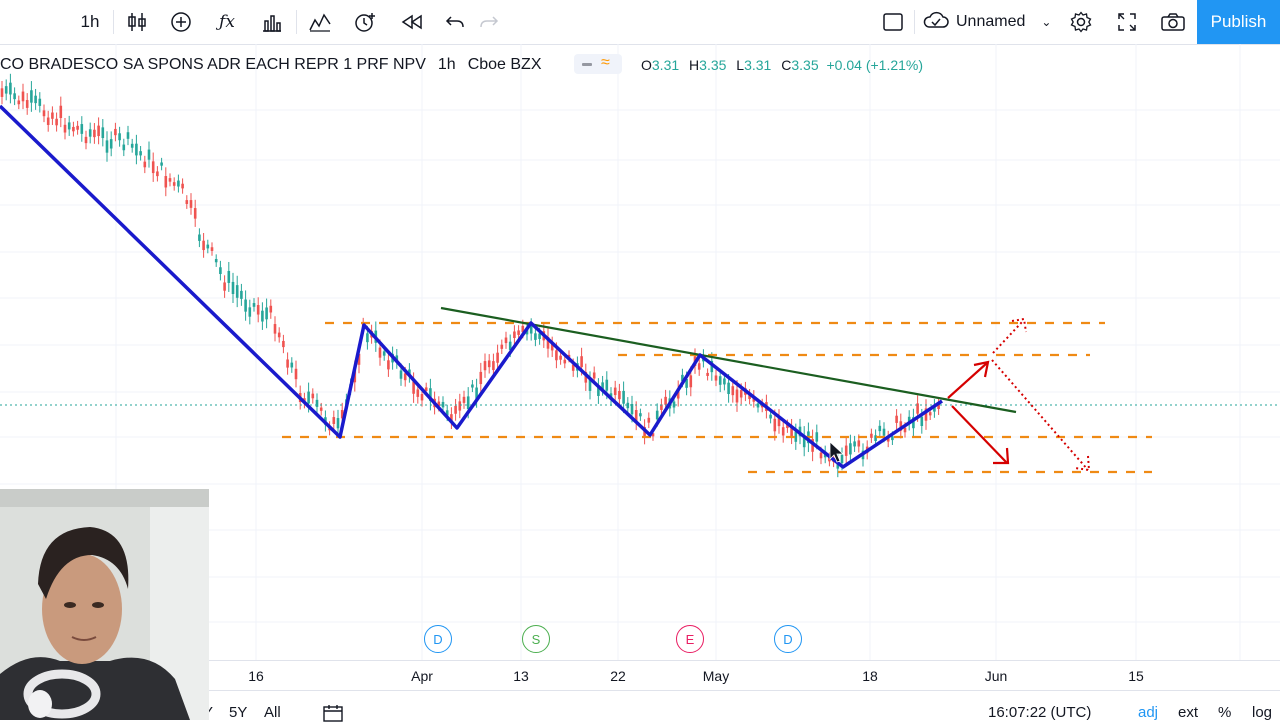 This screenshot has width=1280, height=727. Describe the element at coordinates (1238, 22) in the screenshot. I see `publish-button: Publish` at that location.